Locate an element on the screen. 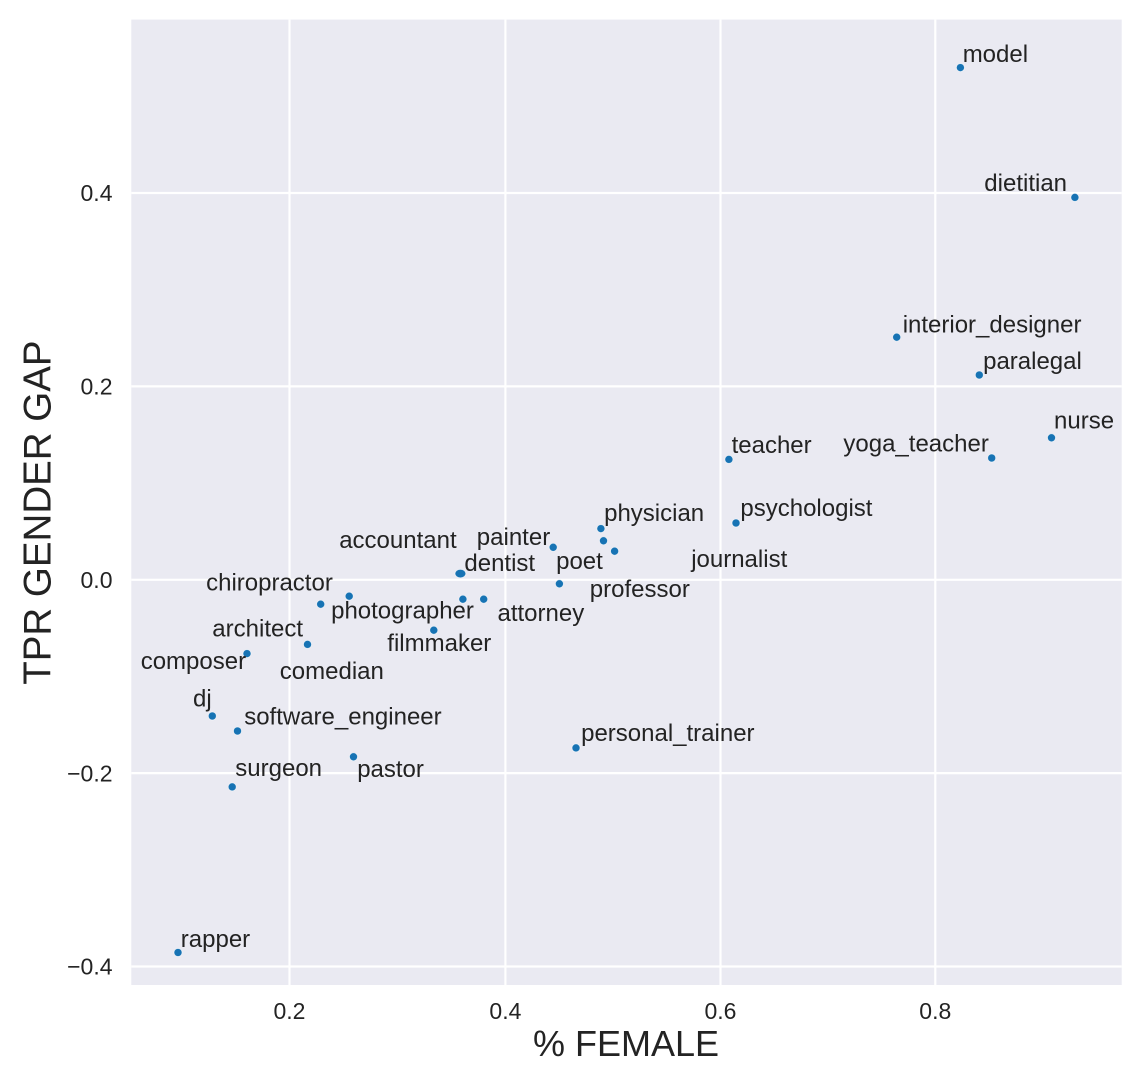  svg-text: attorney is located at coordinates (541, 613).